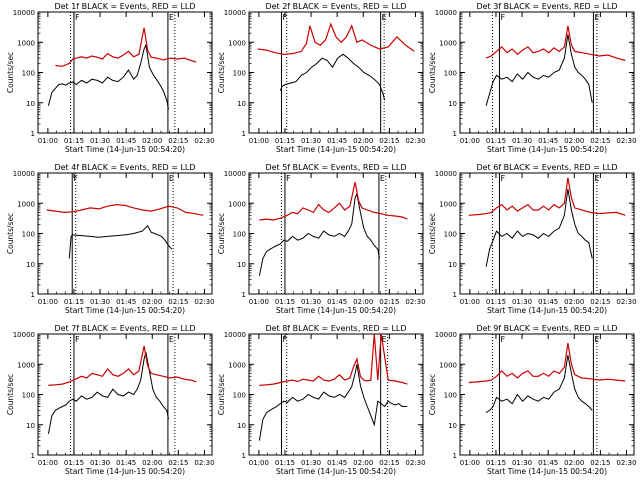 The width and height of the screenshot is (640, 480). I want to click on chart-title: Det 5f BLACK = Events, RED = LLD, so click(335, 167).